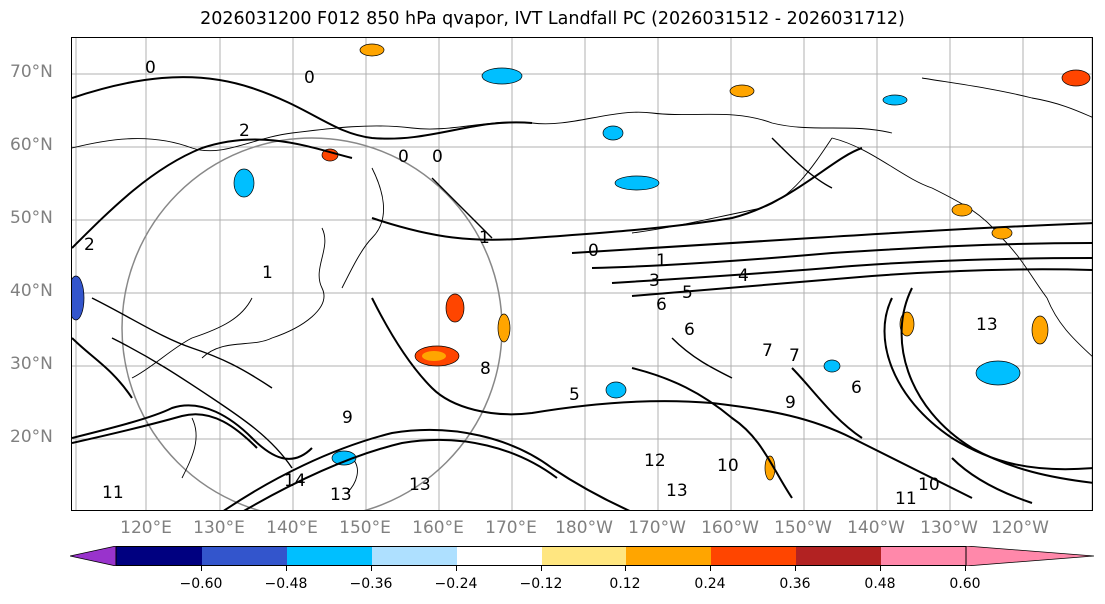  I want to click on lon-label: 130°E, so click(219, 528).